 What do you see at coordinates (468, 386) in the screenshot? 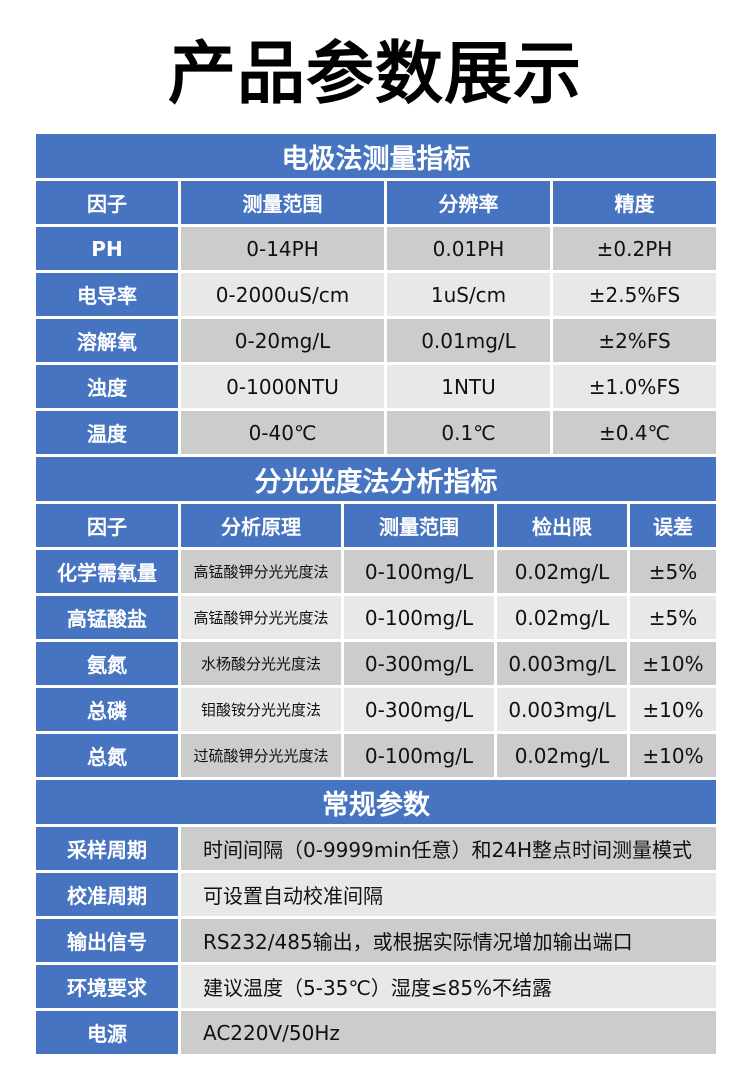
I see `value-cell: 1NTU` at bounding box center [468, 386].